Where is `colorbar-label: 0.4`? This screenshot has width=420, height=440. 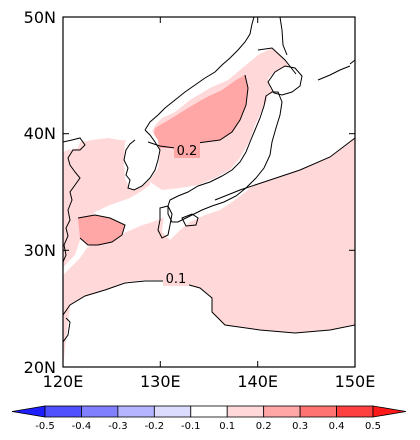
colorbar-label: 0.4 is located at coordinates (337, 426).